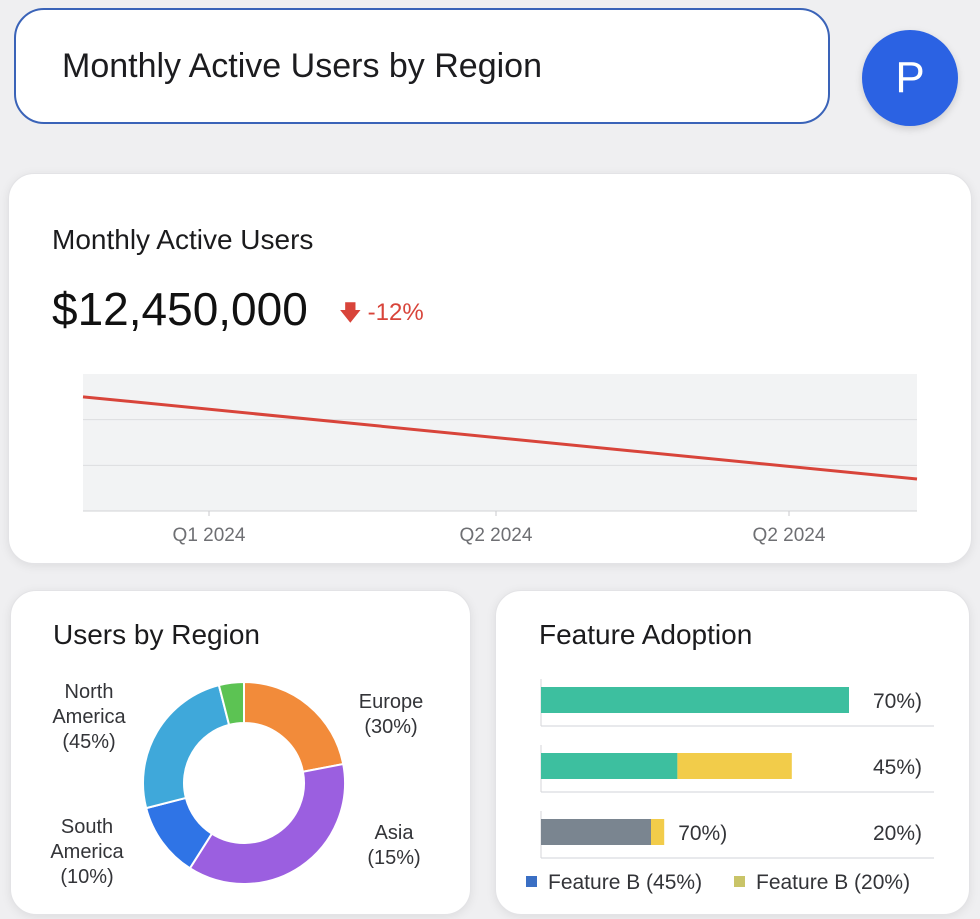 Image resolution: width=980 pixels, height=919 pixels. I want to click on x-tick-label: Q1 2024, so click(209, 535).